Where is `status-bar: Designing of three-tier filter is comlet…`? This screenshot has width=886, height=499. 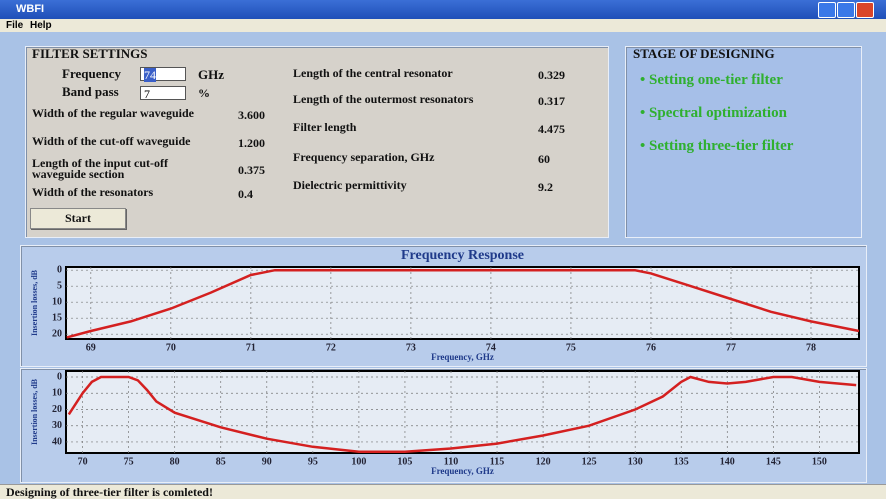
status-bar: Designing of three-tier filter is comlet… is located at coordinates (443, 491).